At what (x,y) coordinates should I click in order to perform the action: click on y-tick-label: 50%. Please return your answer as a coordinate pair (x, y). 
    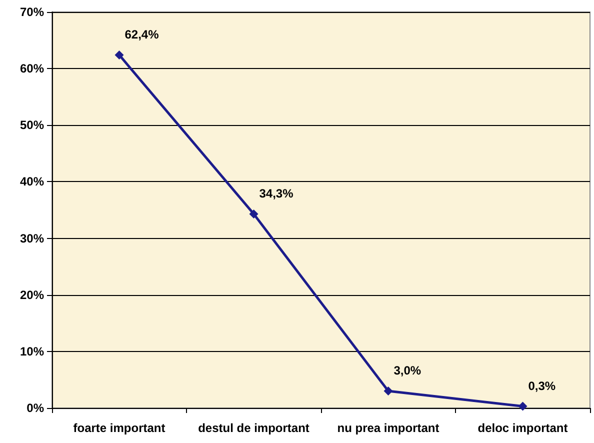
    Looking at the image, I should click on (32, 125).